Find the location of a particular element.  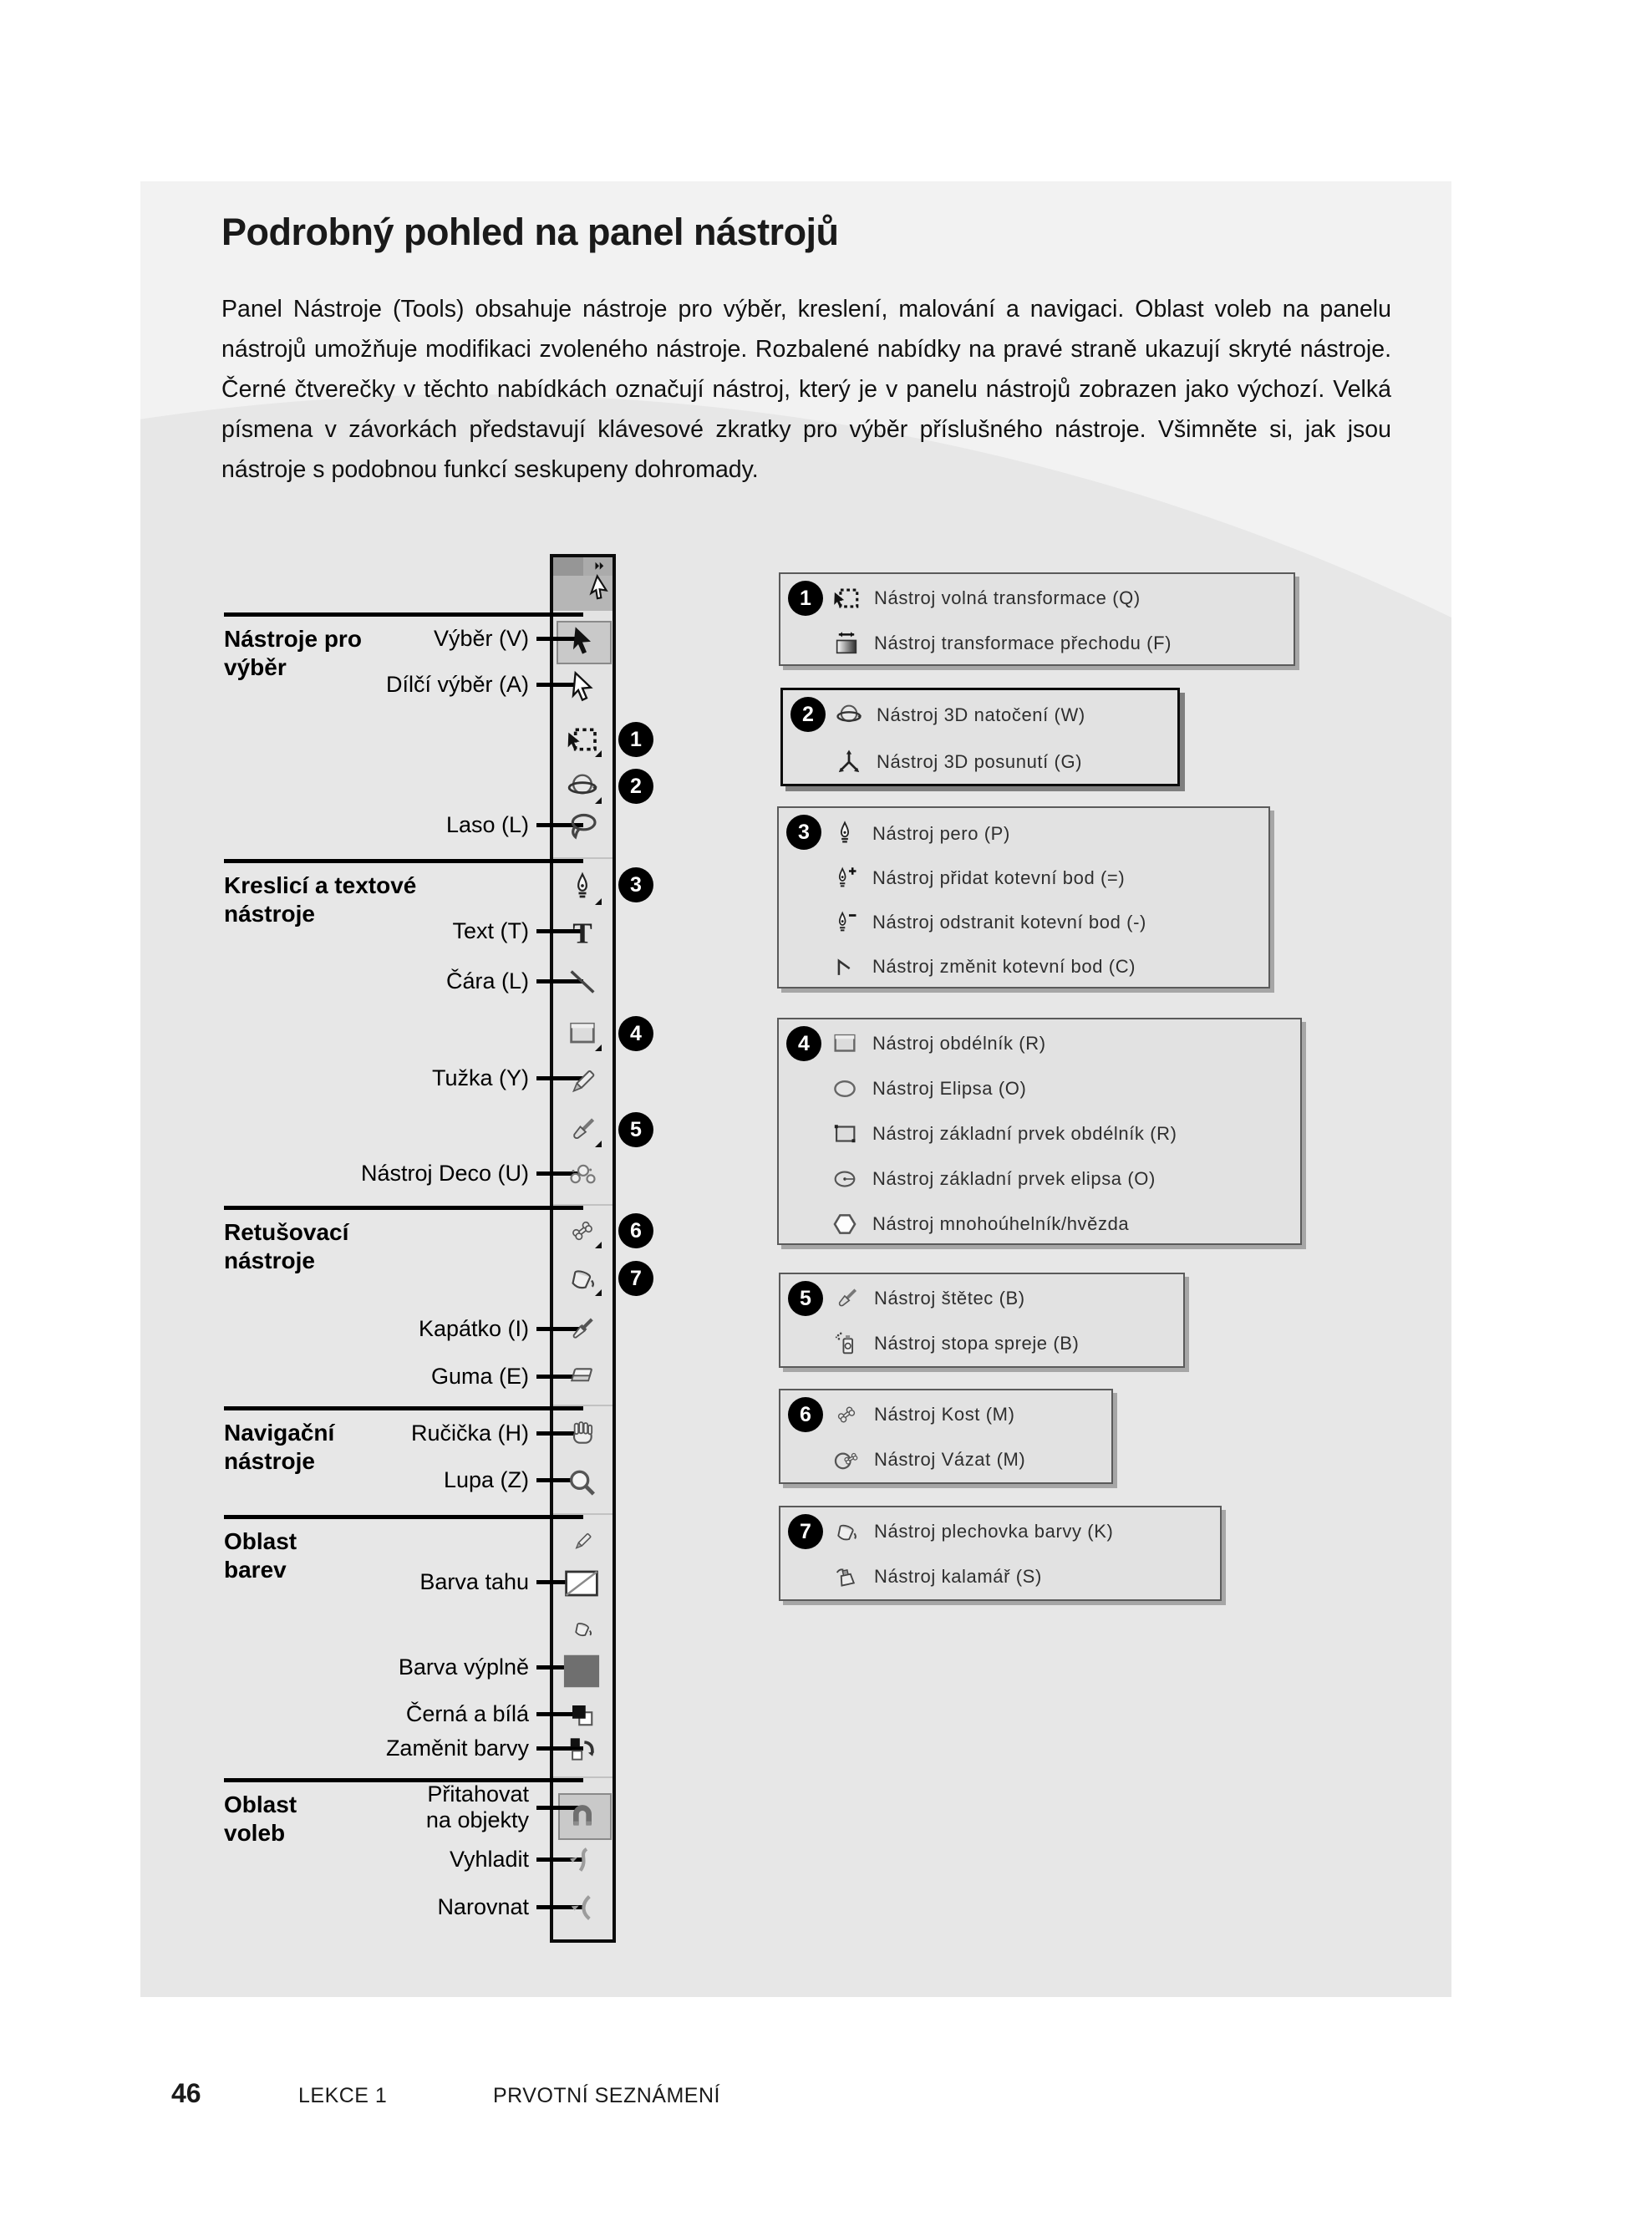

selected-tool-highlight is located at coordinates (585, 642).